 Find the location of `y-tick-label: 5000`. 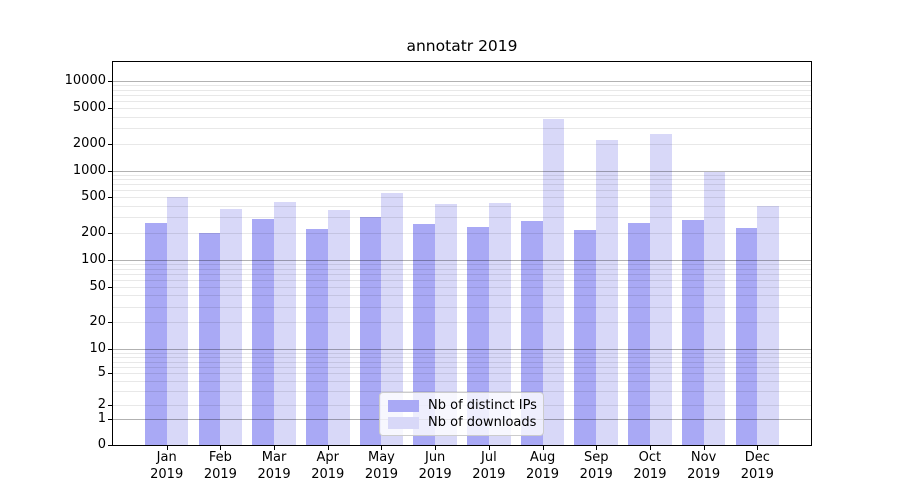

y-tick-label: 5000 is located at coordinates (89, 107).